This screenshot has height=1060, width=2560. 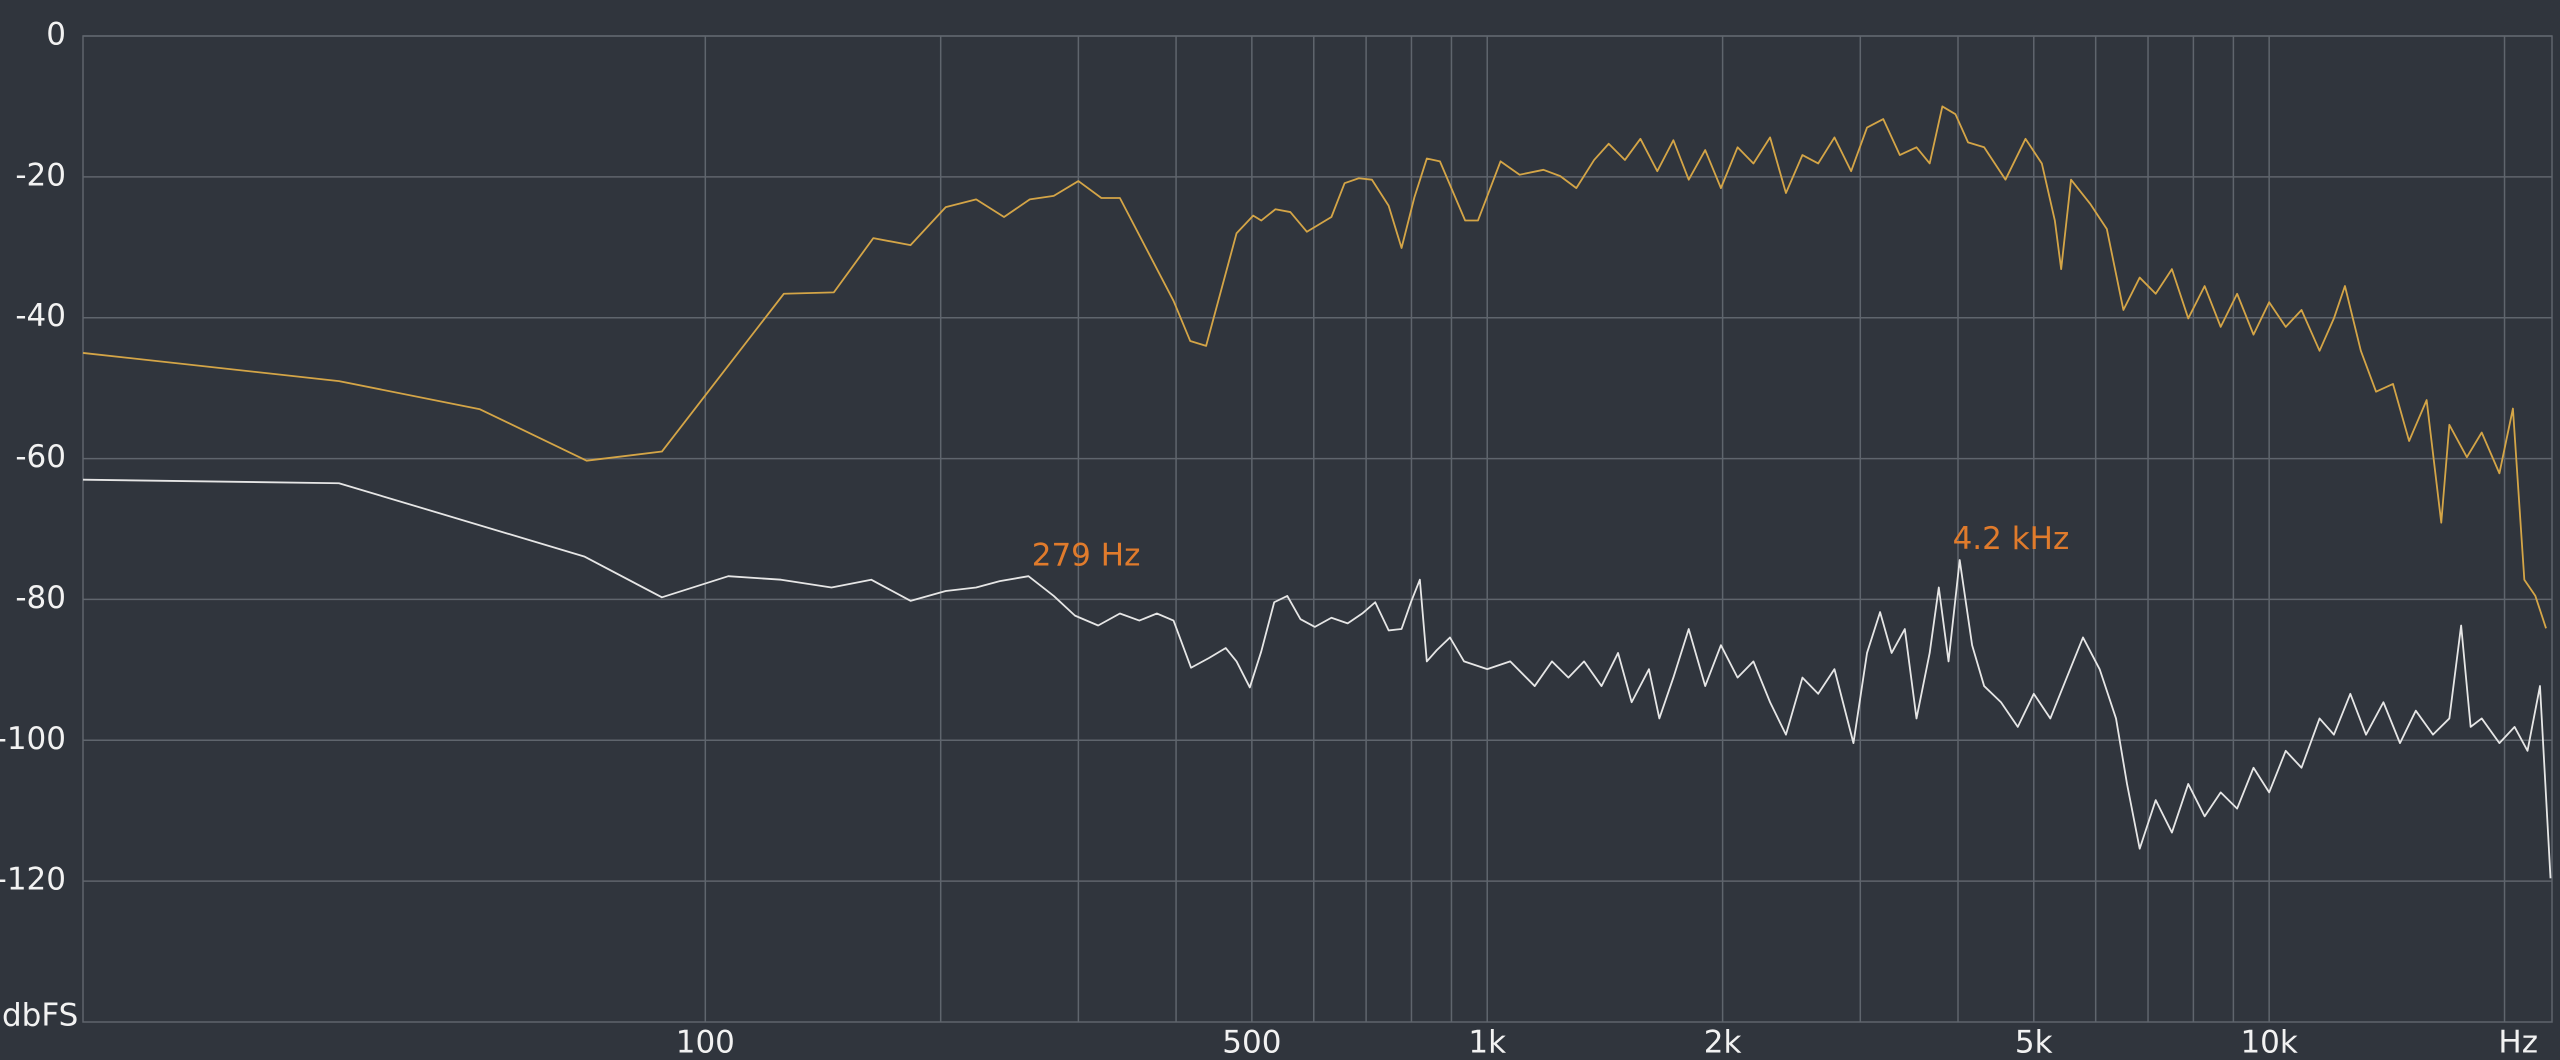 What do you see at coordinates (40, 457) in the screenshot?
I see `y-tick-label: -60` at bounding box center [40, 457].